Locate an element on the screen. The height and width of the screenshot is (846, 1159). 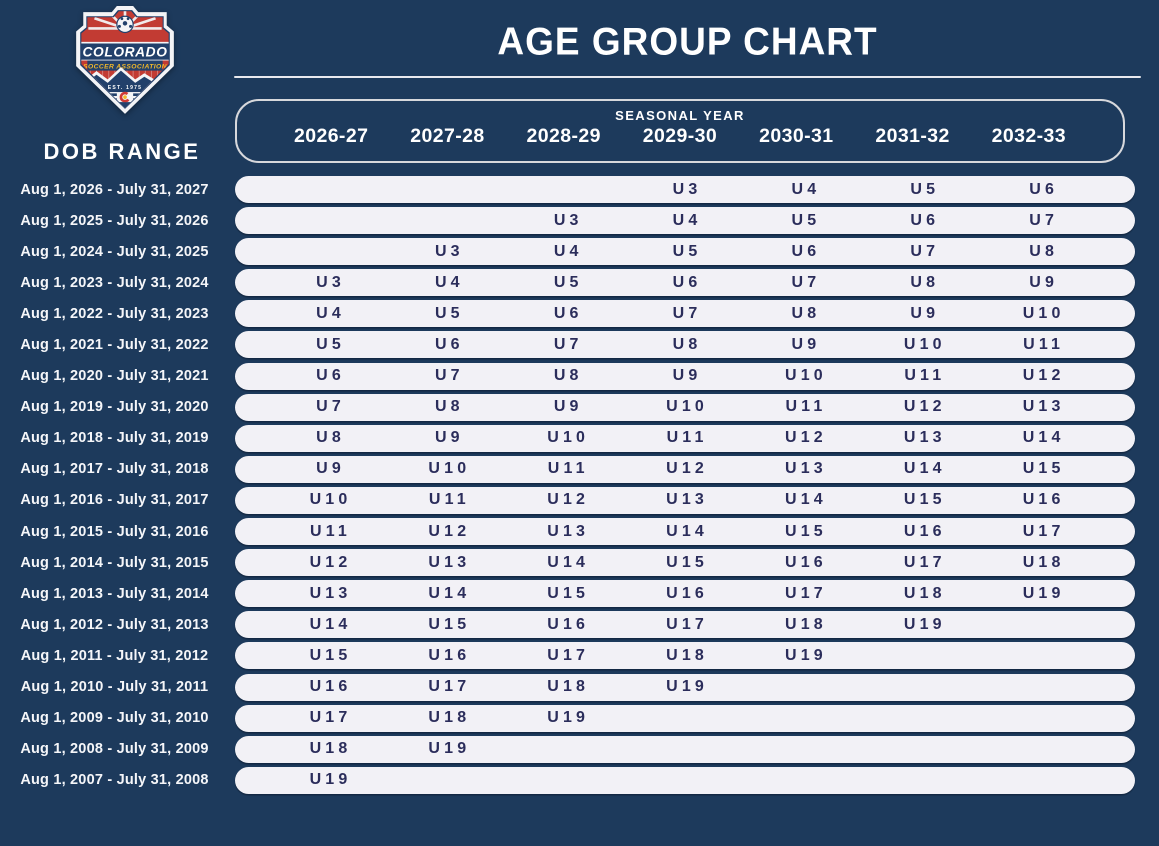
dob-range-label: Aug 1, 2010 - July 31, 2011 is located at coordinates (114, 687).